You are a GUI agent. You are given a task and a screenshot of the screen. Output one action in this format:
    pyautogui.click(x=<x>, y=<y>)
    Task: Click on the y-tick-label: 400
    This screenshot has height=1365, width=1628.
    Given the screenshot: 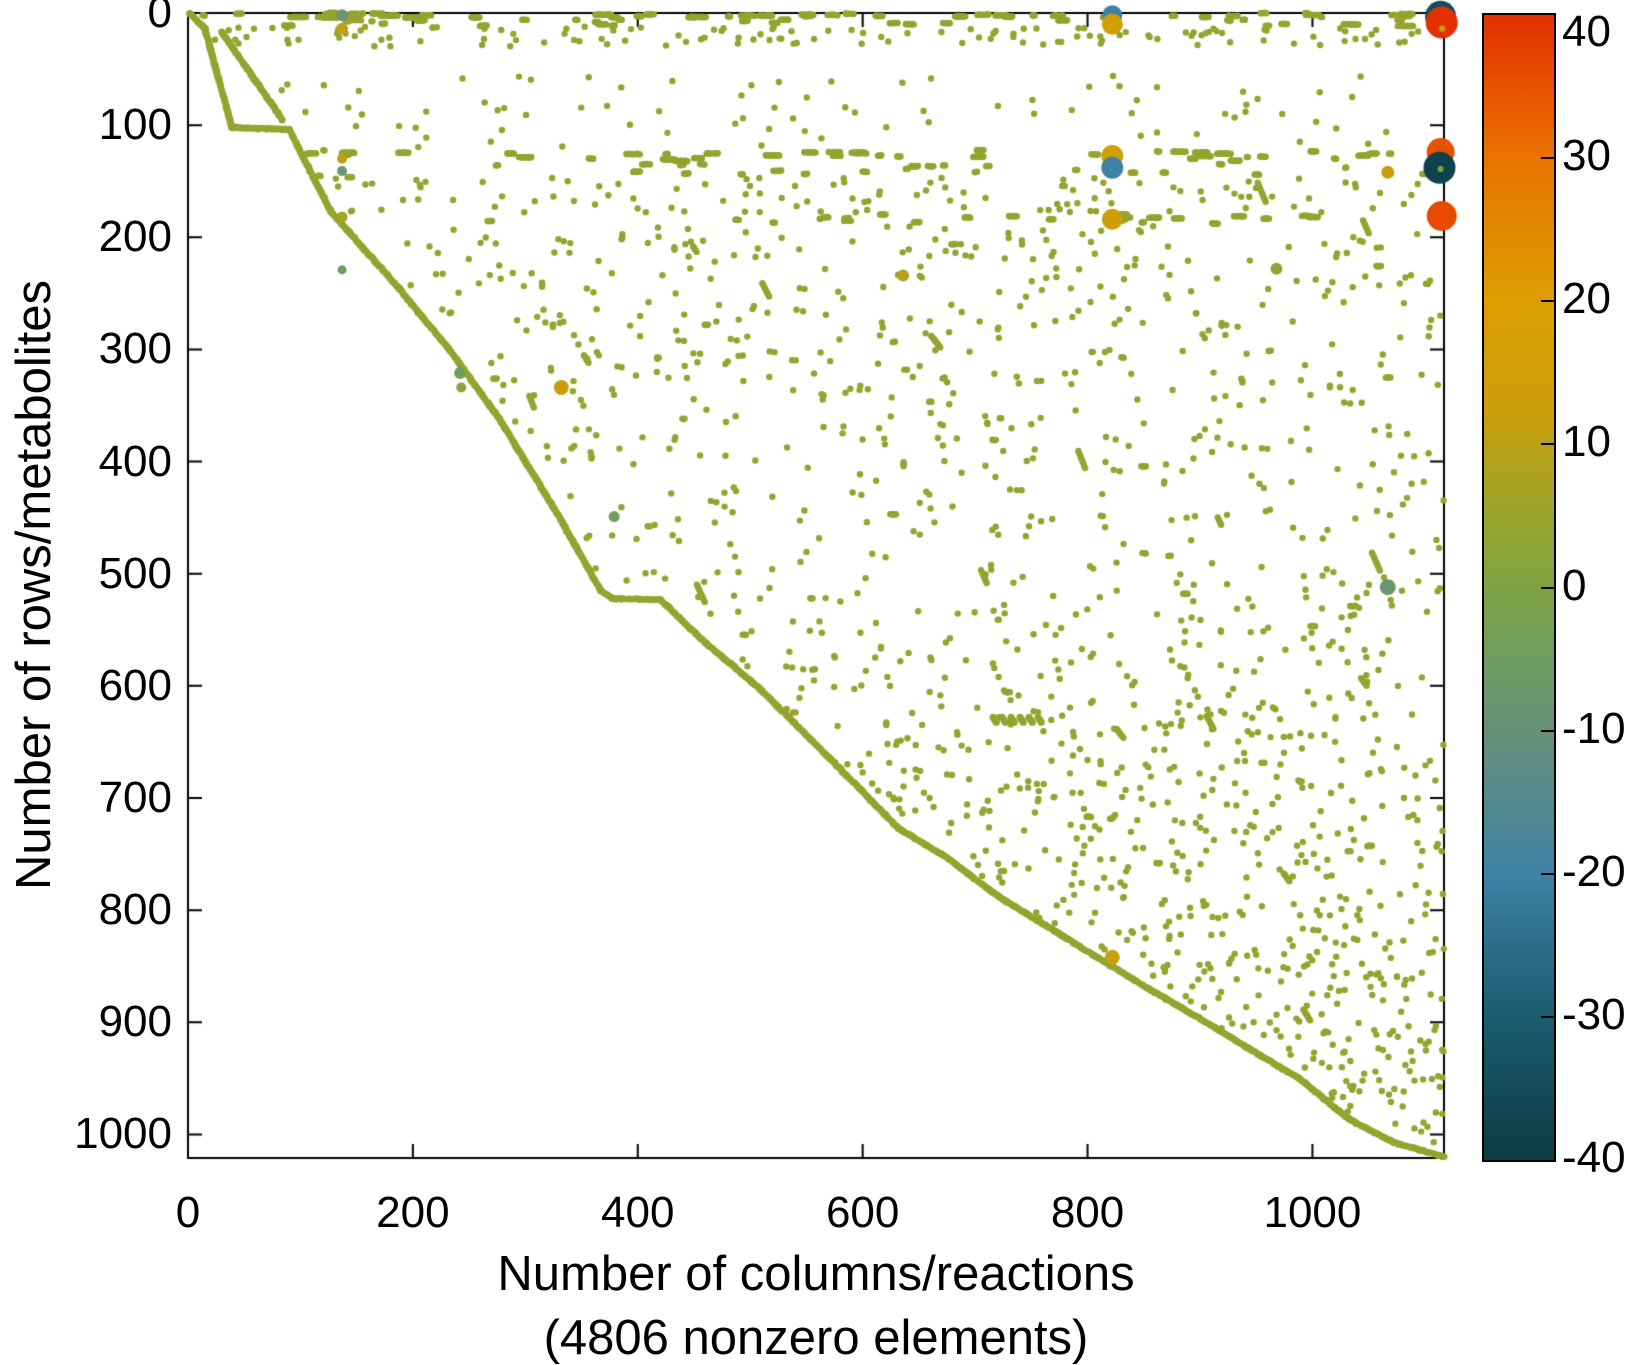 What is the action you would take?
    pyautogui.click(x=135, y=461)
    